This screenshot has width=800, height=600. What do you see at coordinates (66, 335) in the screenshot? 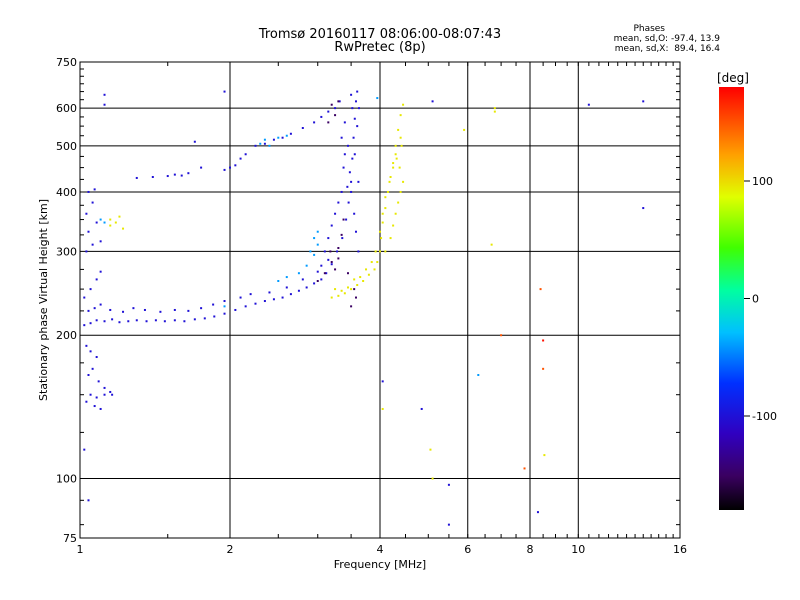
I see `y-tick-label: 200` at bounding box center [66, 335].